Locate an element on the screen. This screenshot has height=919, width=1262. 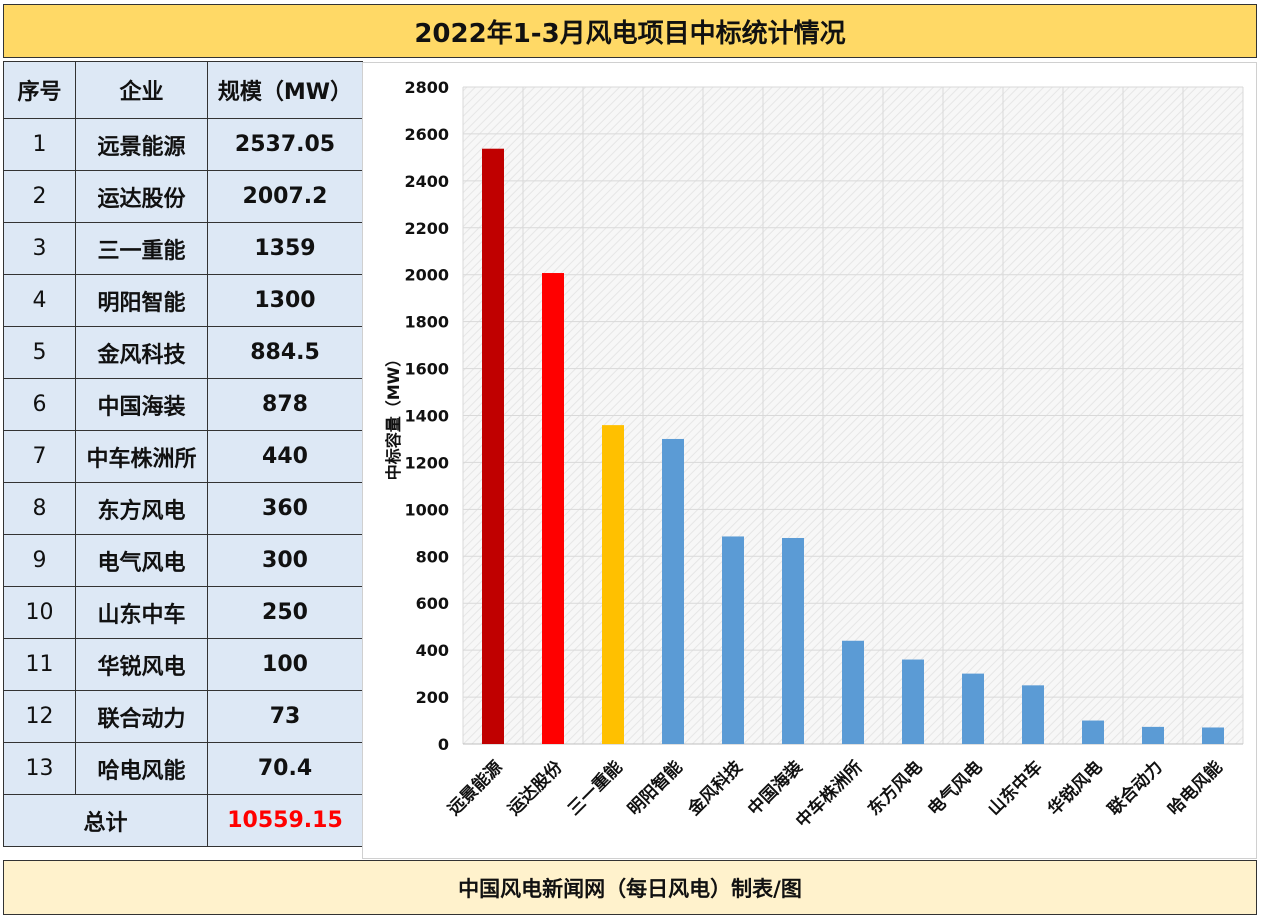
y-tick-label: 600 is located at coordinates (432, 603).